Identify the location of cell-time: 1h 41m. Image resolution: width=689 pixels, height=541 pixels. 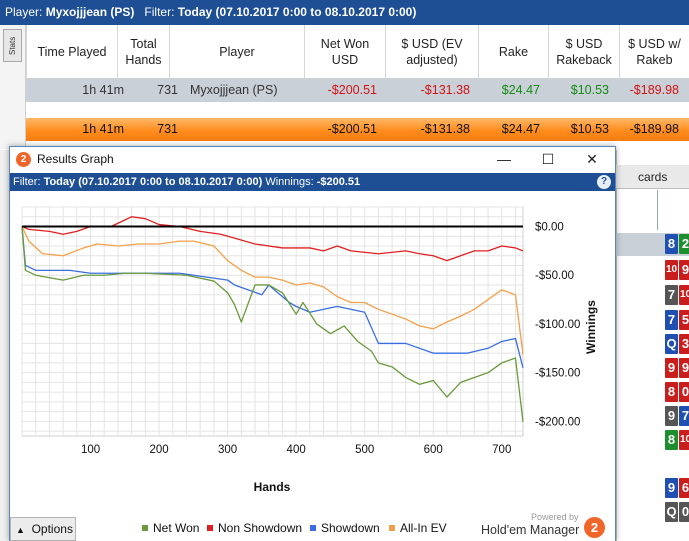
(103, 90).